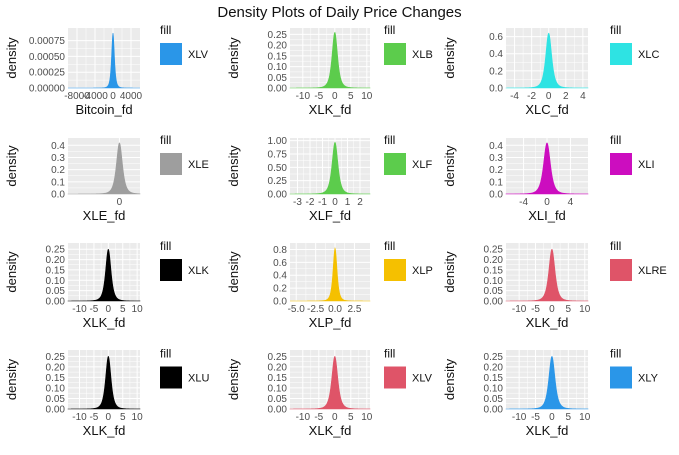 Image resolution: width=679 pixels, height=455 pixels. I want to click on x-tick-label: 2.5, so click(355, 309).